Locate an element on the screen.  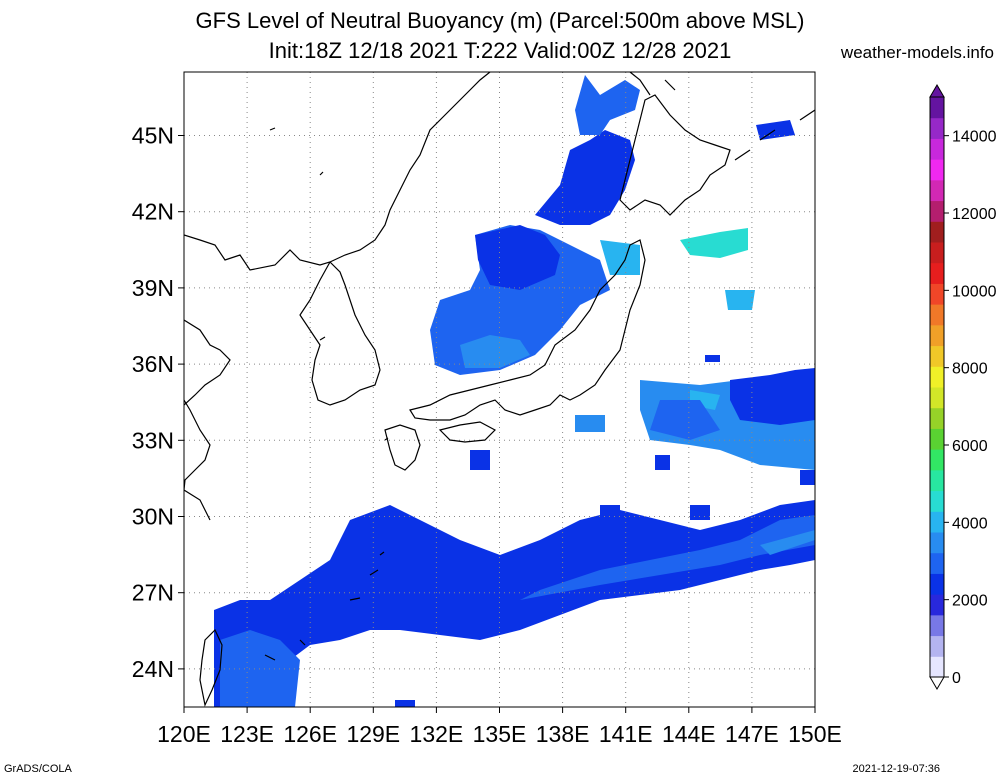
colorbar-tick-label: 14000 is located at coordinates (974, 137).